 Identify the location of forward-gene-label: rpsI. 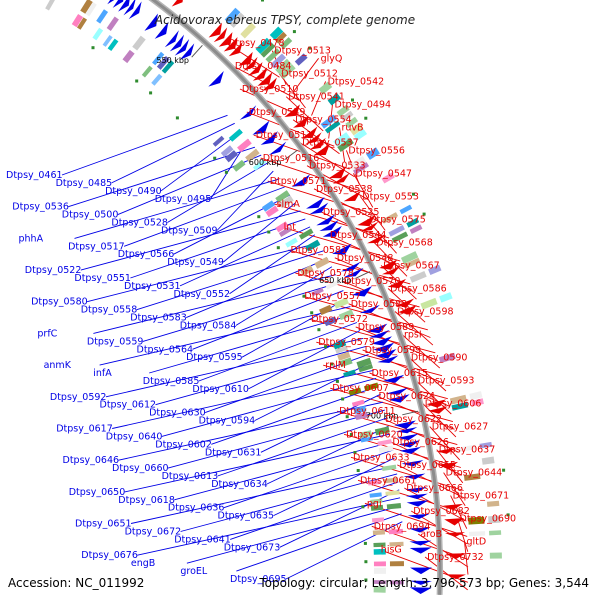
(413, 335).